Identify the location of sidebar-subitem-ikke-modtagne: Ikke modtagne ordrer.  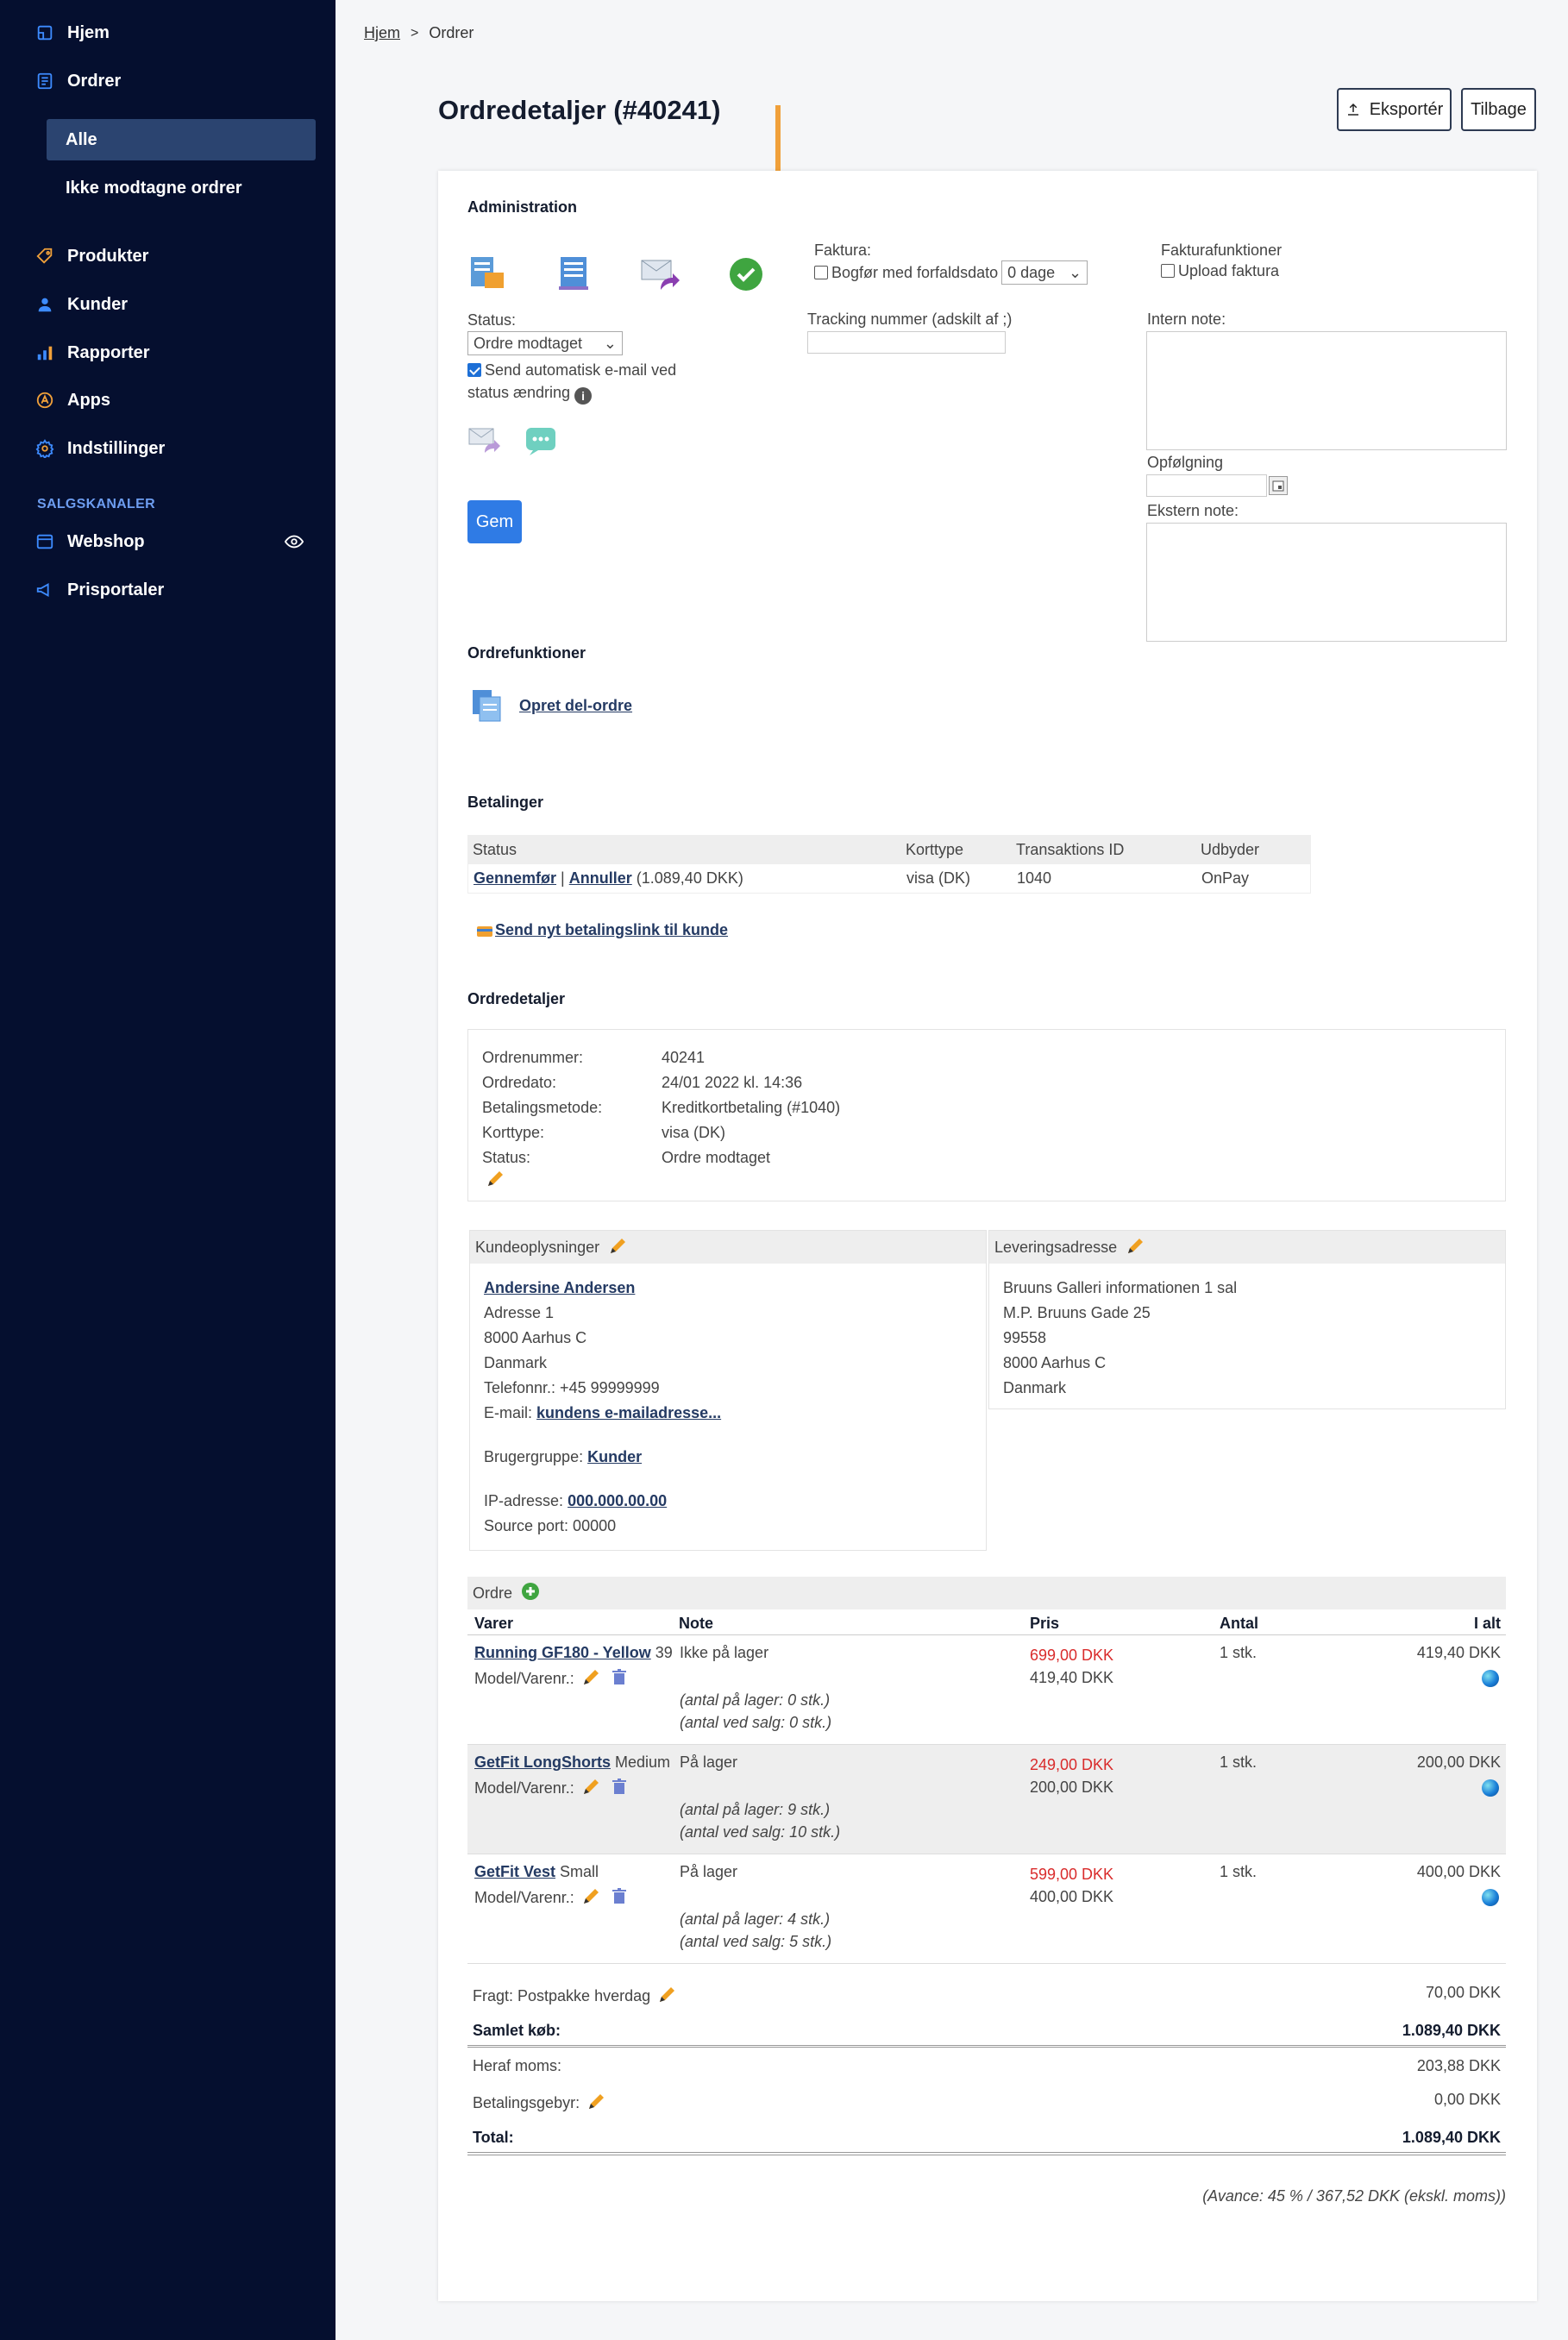
(154, 189).